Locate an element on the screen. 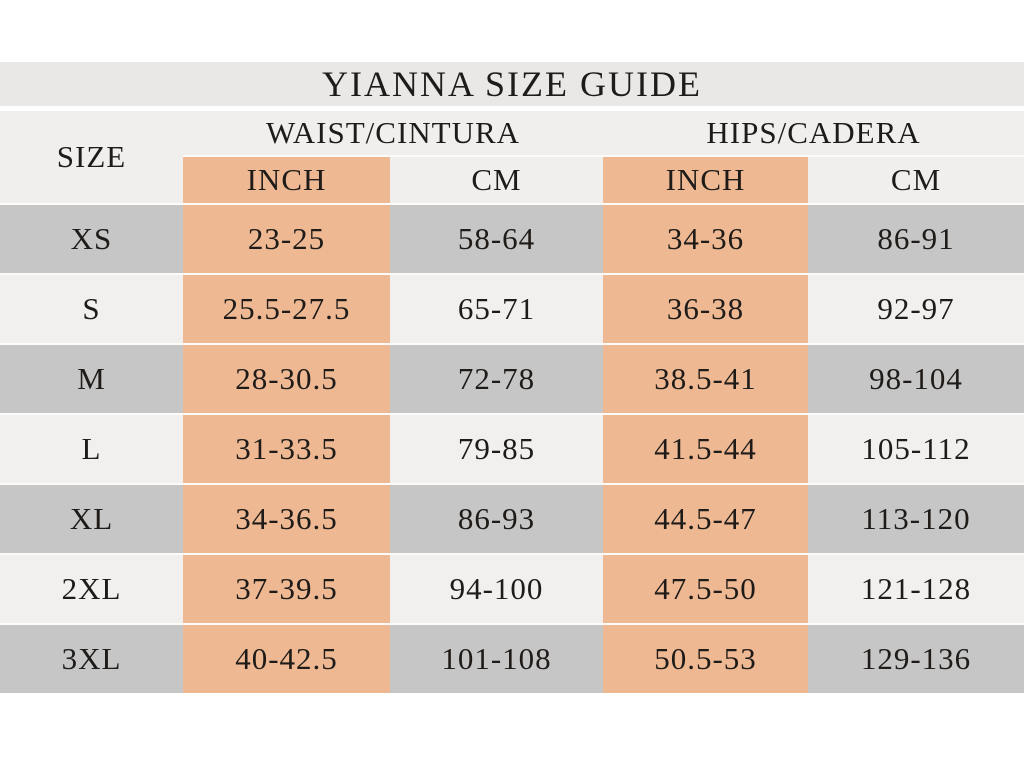 The width and height of the screenshot is (1024, 768). hips-inch-value: 36-38 is located at coordinates (705, 308).